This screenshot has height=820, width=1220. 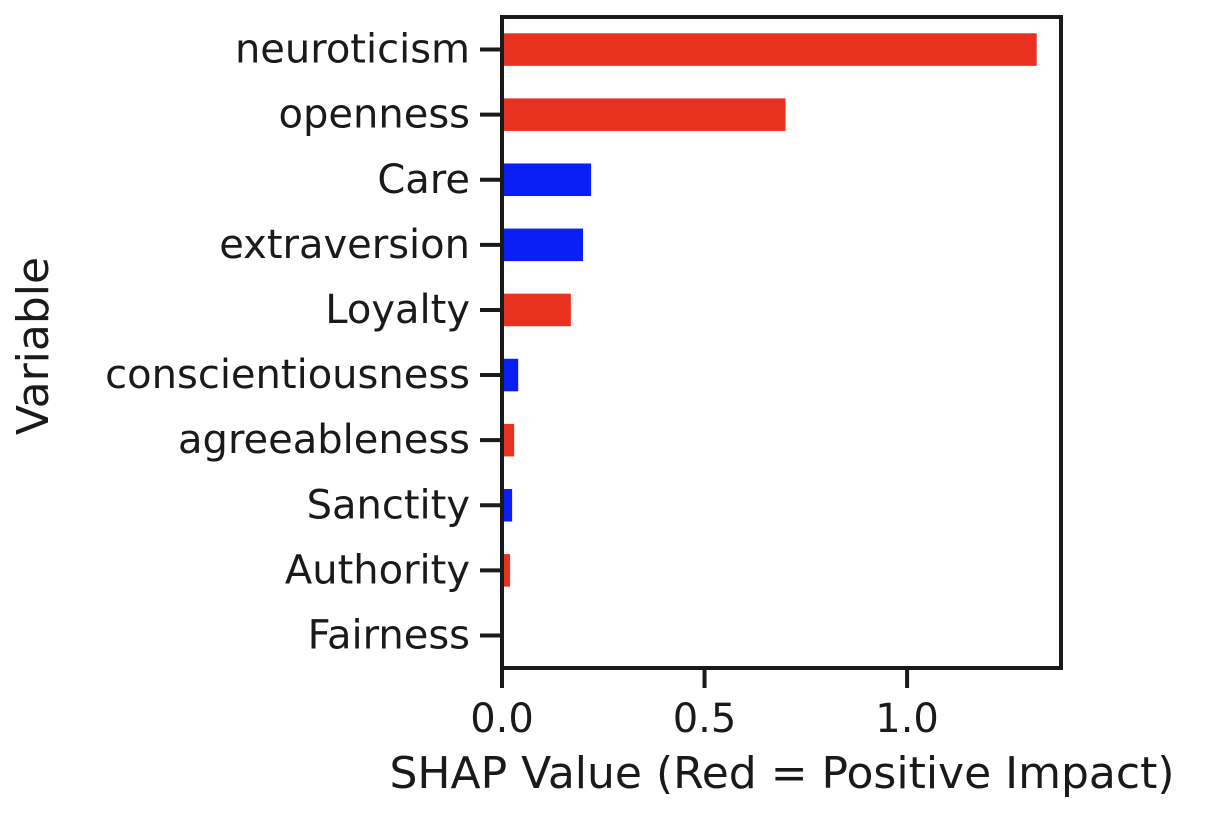 What do you see at coordinates (782, 773) in the screenshot?
I see `x-axis-label: SHAP Value (Red = Positive Impact)` at bounding box center [782, 773].